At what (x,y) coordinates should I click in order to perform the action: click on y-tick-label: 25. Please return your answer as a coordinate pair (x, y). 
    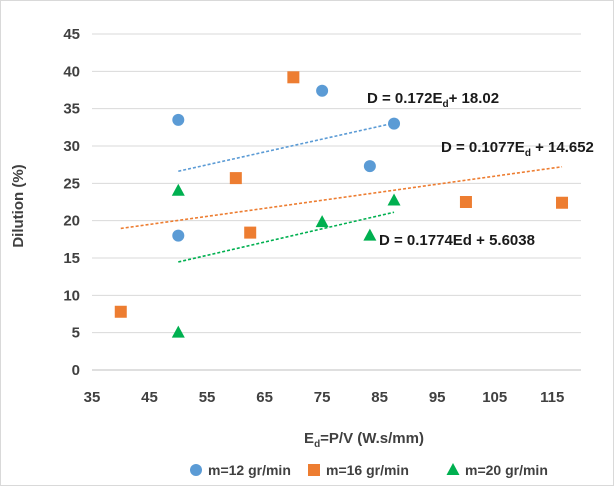
    Looking at the image, I should click on (71, 183).